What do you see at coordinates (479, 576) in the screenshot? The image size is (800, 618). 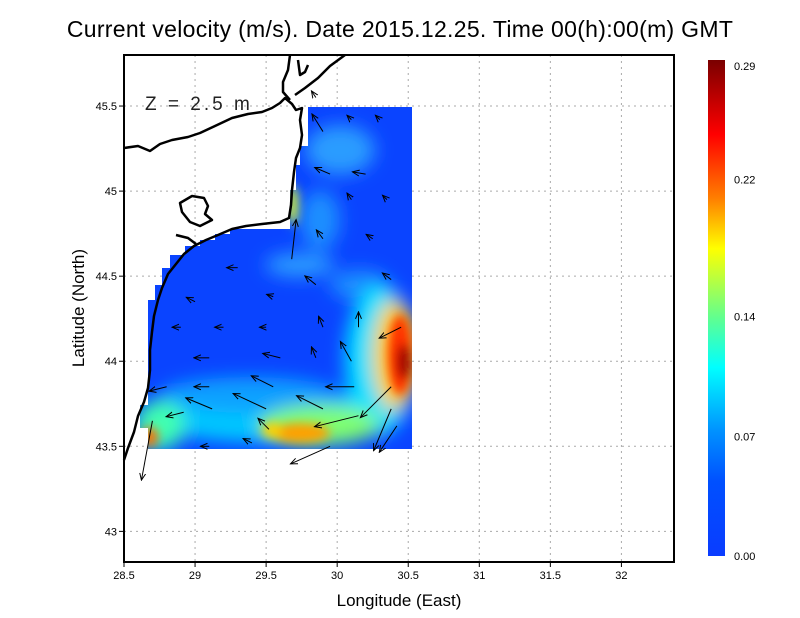 I see `x-tick-label: 31` at bounding box center [479, 576].